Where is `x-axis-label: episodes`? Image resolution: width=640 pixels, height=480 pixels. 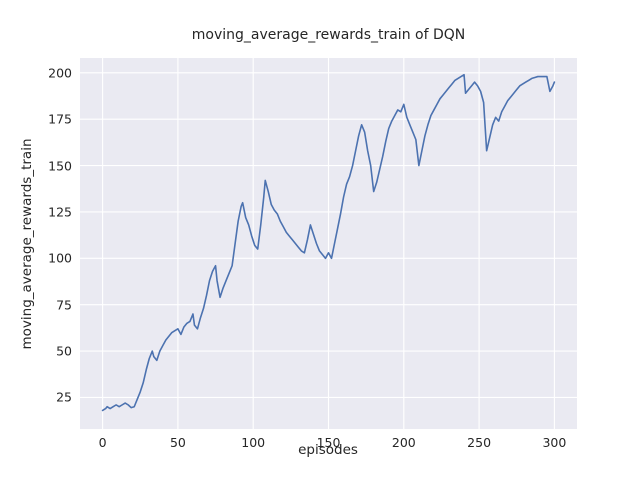 x-axis-label: episodes is located at coordinates (328, 450).